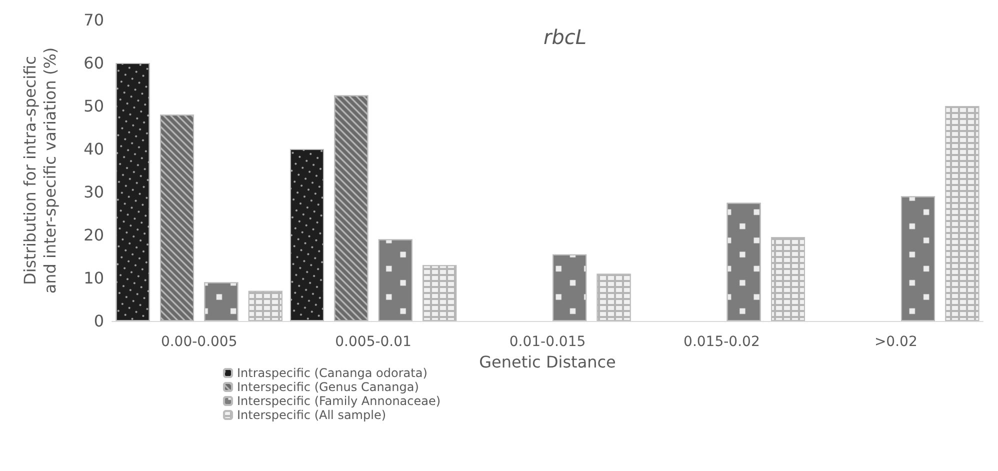 The width and height of the screenshot is (998, 471). I want to click on y-tick-label: 10, so click(94, 278).